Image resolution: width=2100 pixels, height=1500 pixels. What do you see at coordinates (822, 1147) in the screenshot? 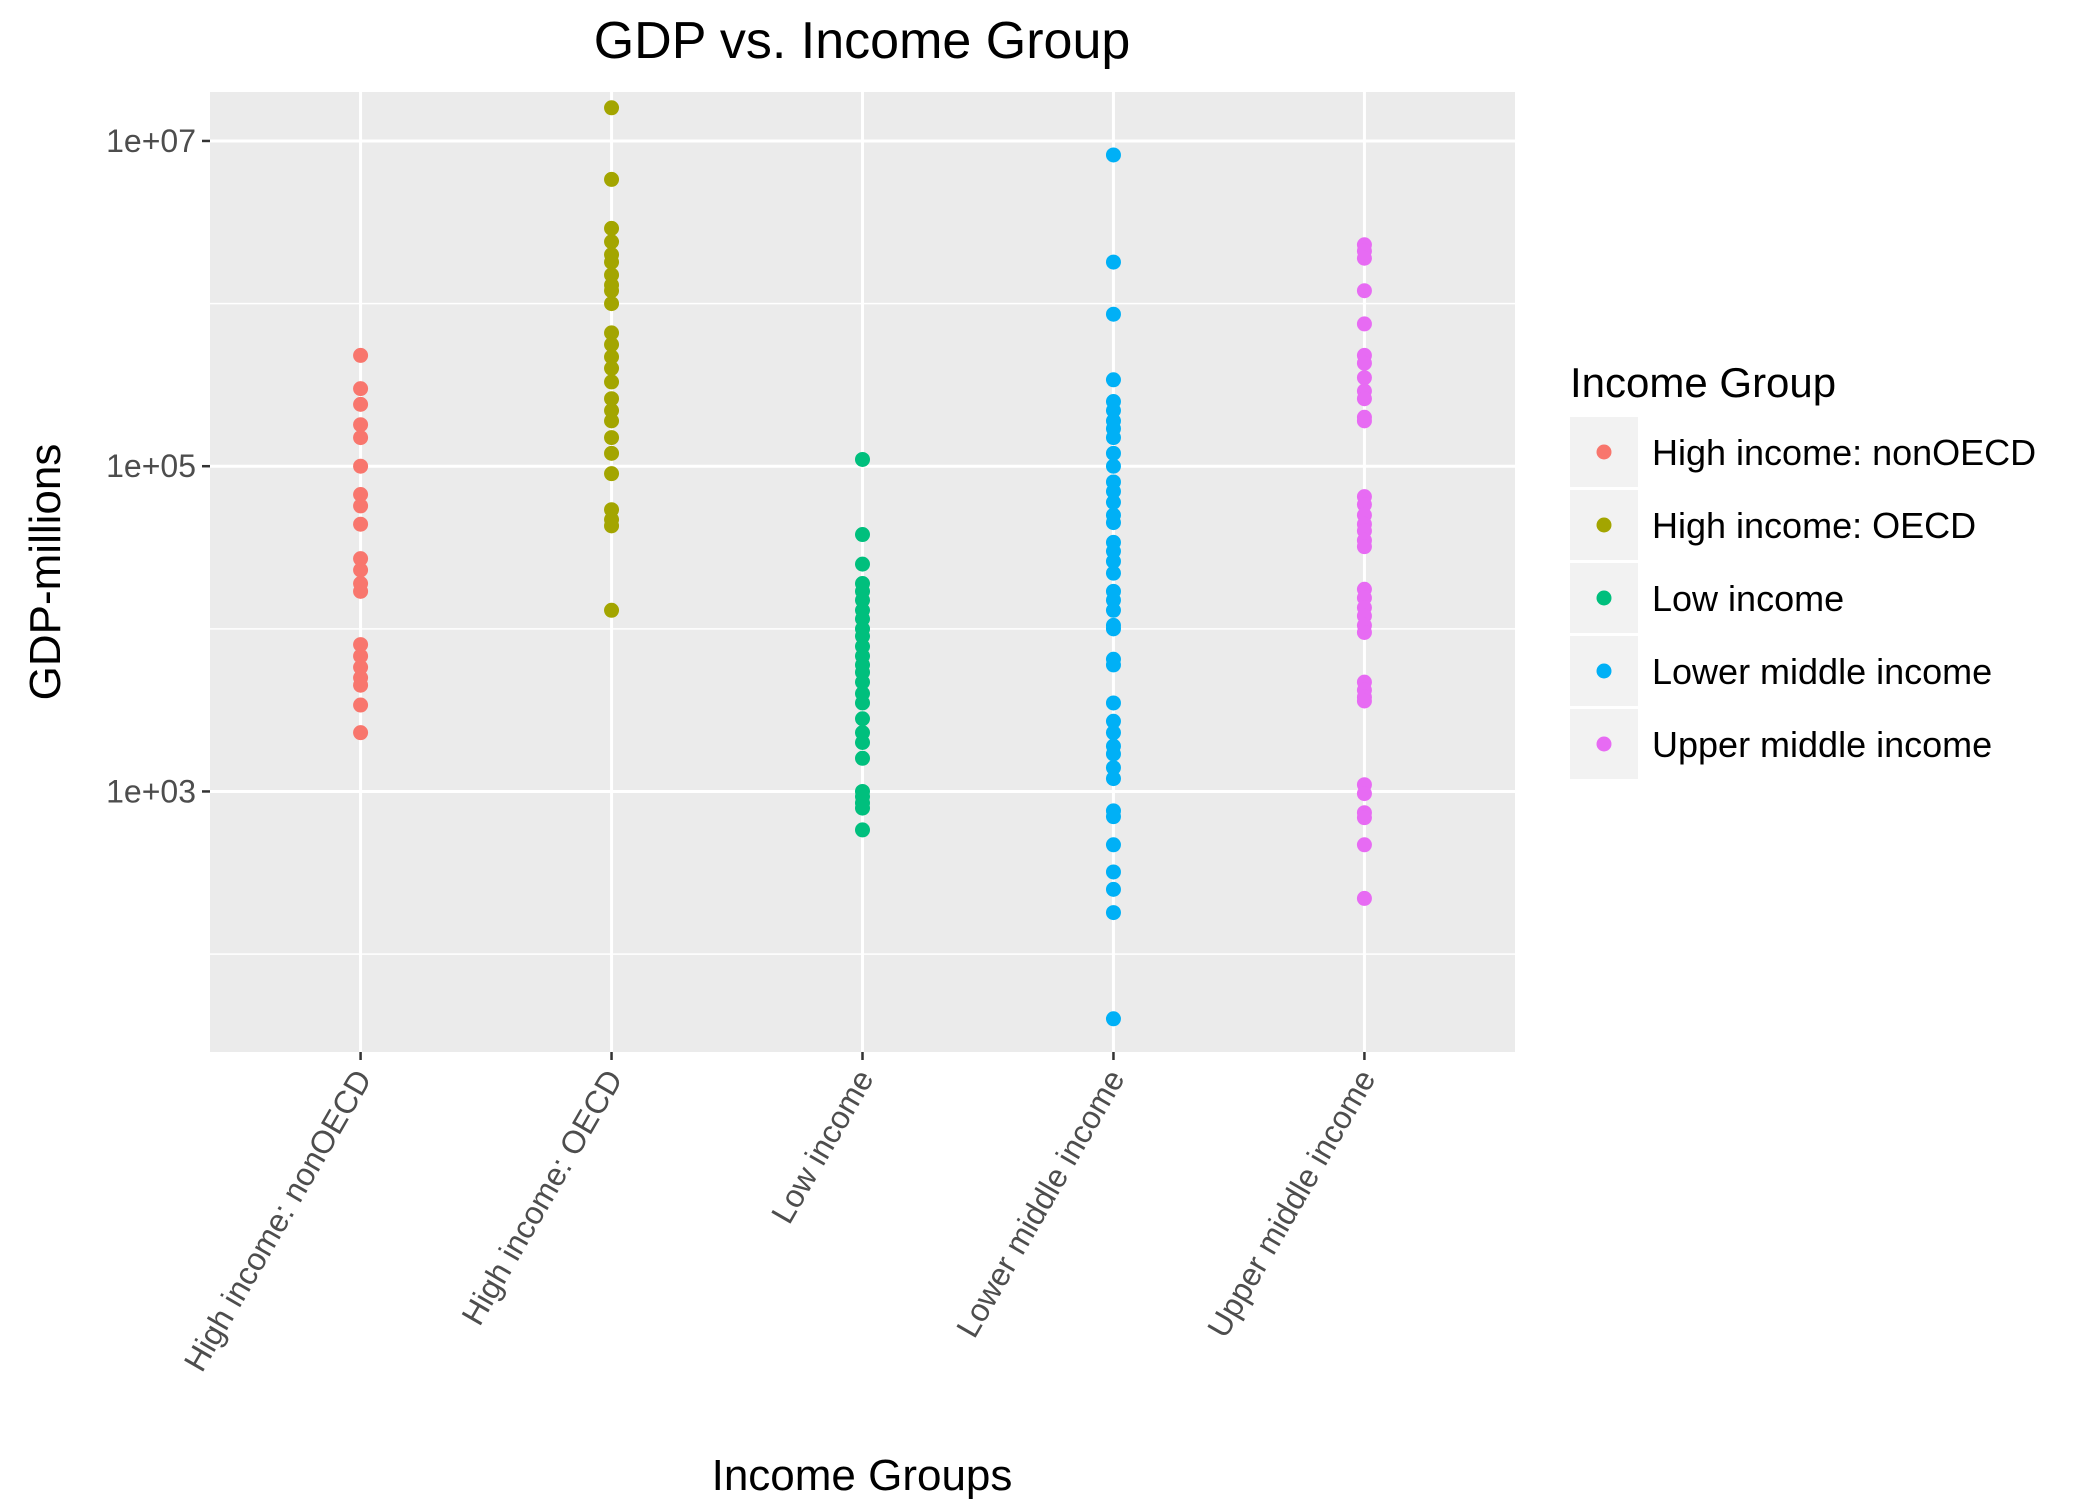
I see `x-tick-label: Low income` at bounding box center [822, 1147].